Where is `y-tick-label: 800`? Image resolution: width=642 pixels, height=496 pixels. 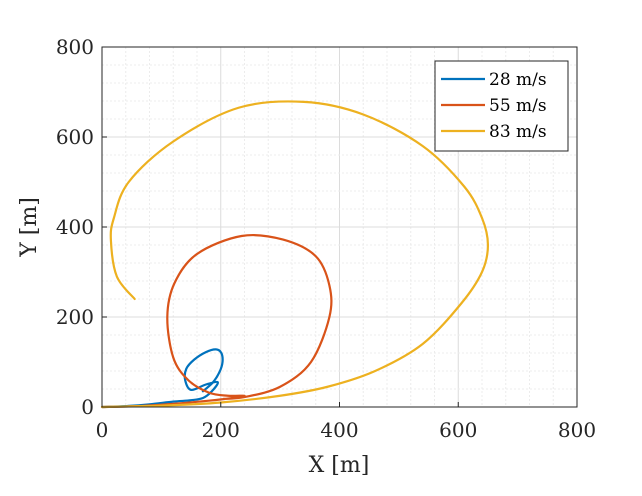 y-tick-label: 800 is located at coordinates (75, 47).